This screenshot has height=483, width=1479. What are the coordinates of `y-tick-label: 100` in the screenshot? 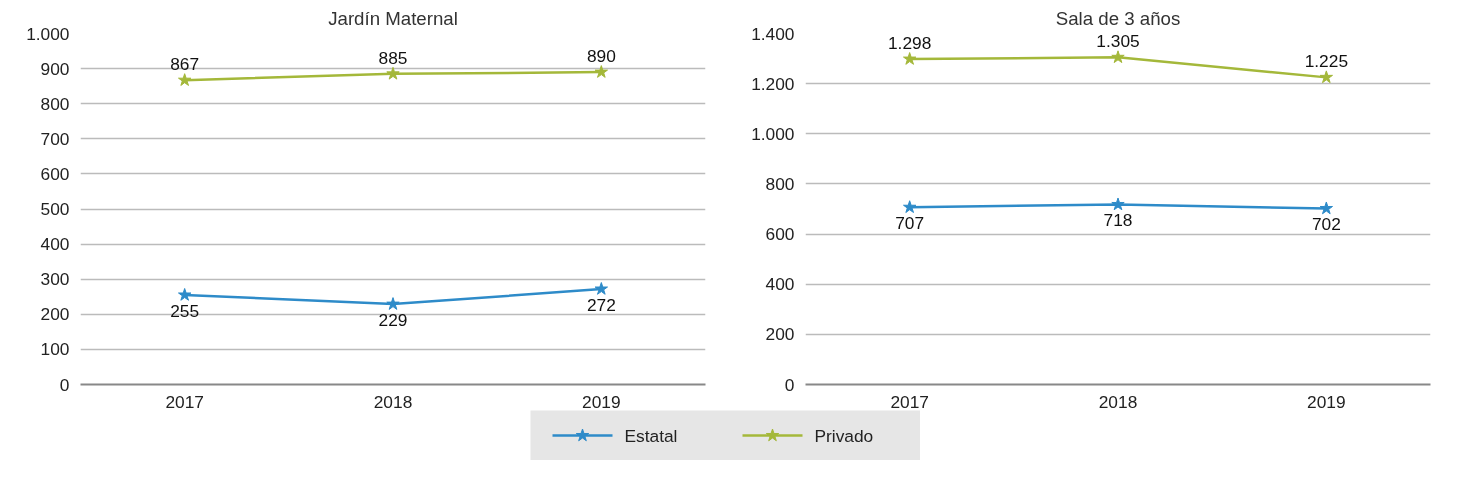 It's located at (55, 349).